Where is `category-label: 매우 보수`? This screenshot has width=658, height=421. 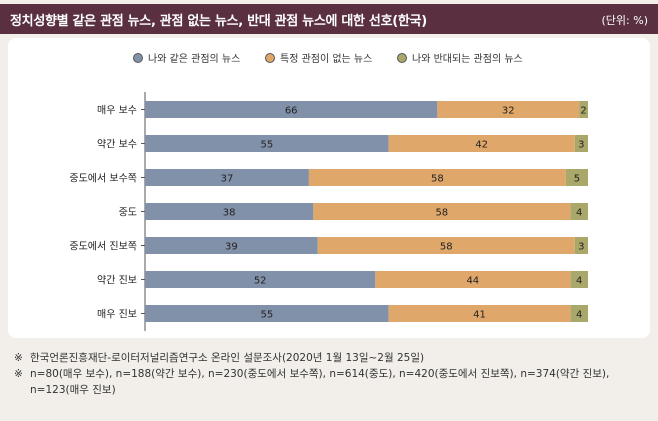 category-label: 매우 보수 is located at coordinates (117, 111).